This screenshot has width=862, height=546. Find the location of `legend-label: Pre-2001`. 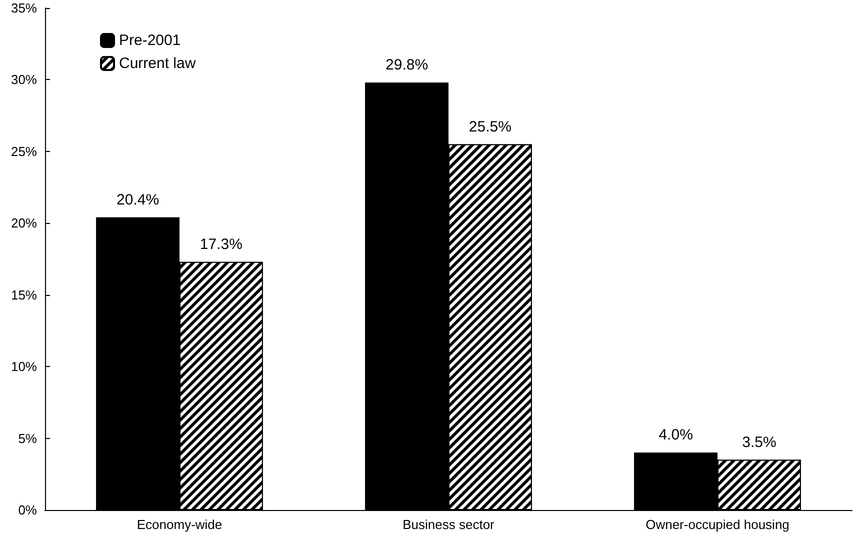

legend-label: Pre-2001 is located at coordinates (150, 40).